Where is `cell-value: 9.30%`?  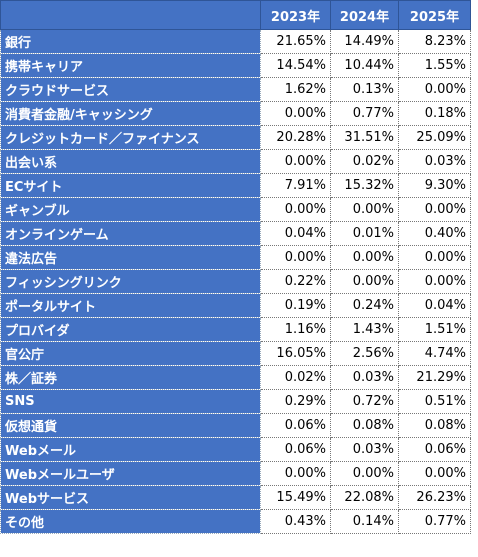
cell-value: 9.30% is located at coordinates (434, 185).